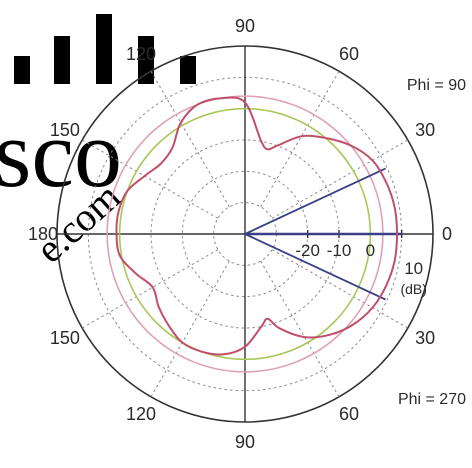  What do you see at coordinates (43, 234) in the screenshot?
I see `angle-tick-label: 180` at bounding box center [43, 234].